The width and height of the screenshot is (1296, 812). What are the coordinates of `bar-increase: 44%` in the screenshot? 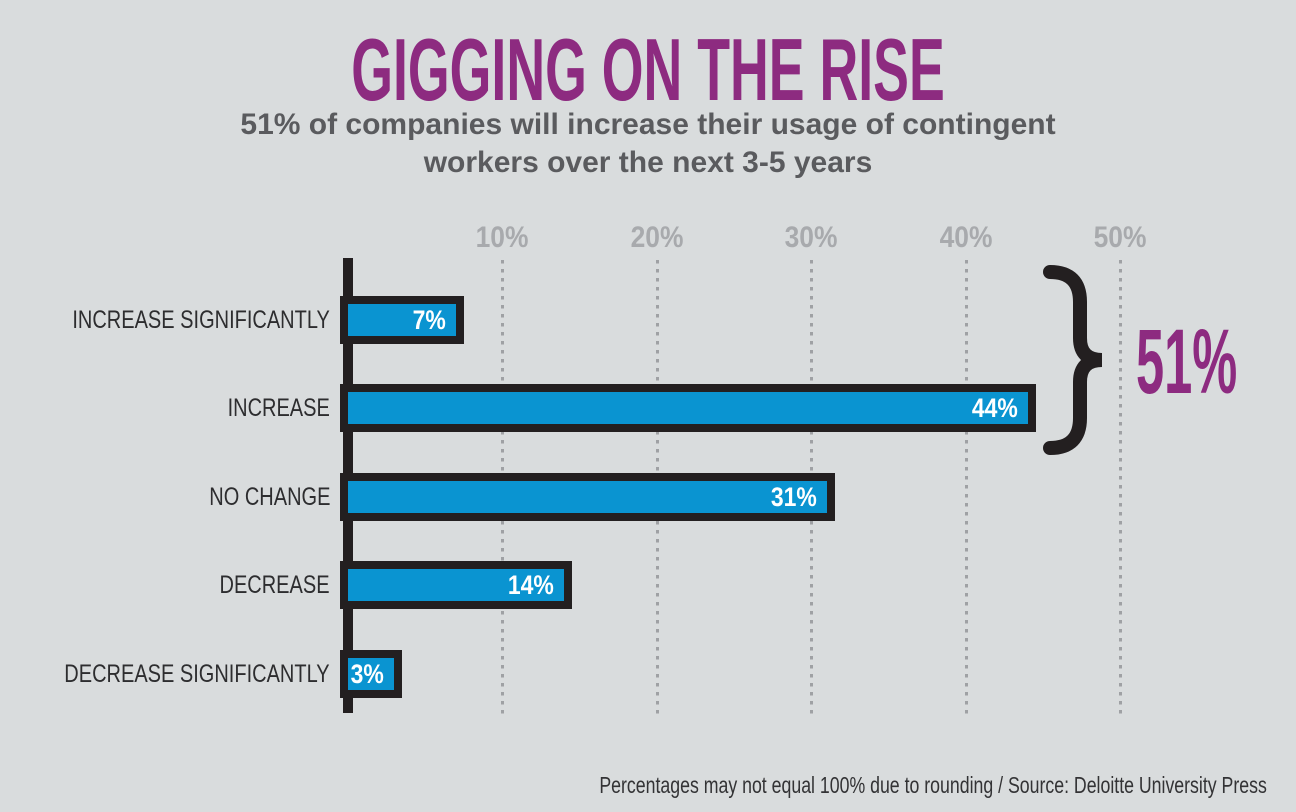 It's located at (688, 408).